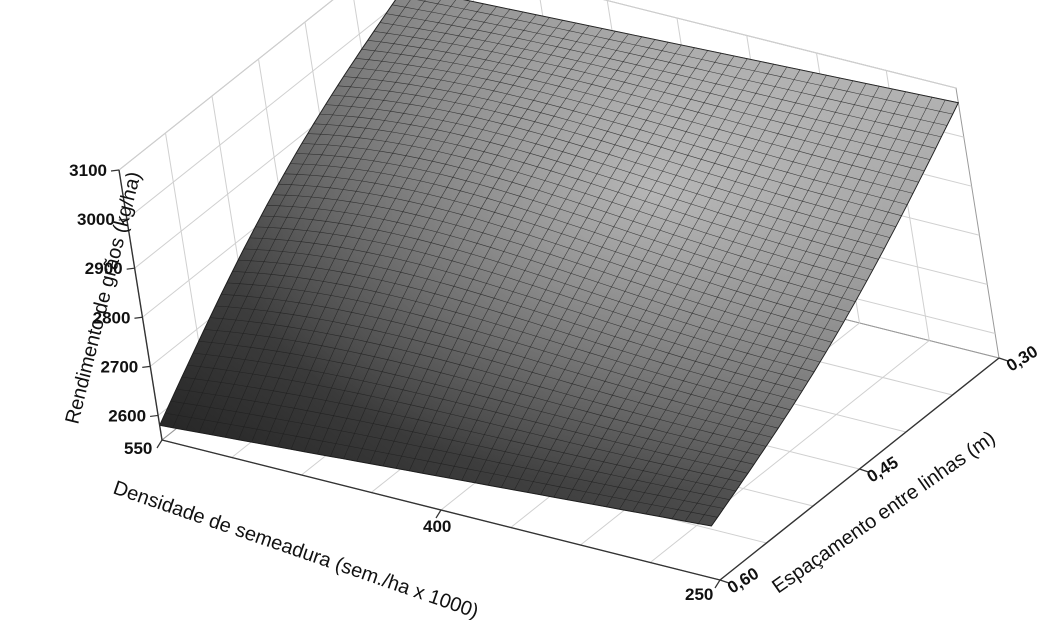  Describe the element at coordinates (140, 305) in the screenshot. I see `z-axis-line` at that location.